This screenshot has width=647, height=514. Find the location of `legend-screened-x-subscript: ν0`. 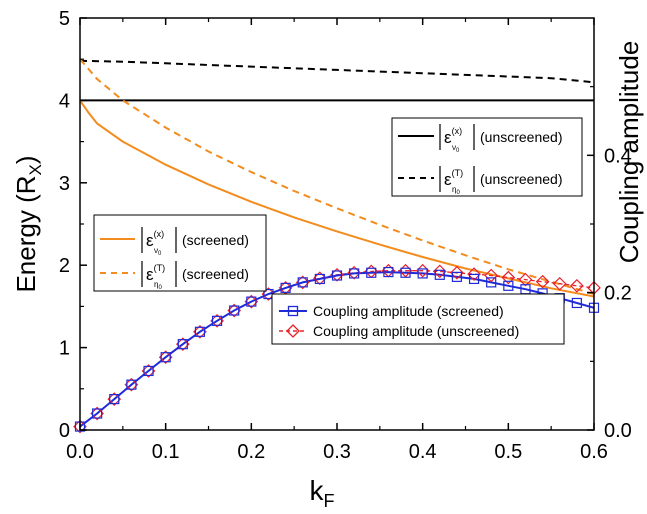

legend-screened-x-subscript: ν0 is located at coordinates (158, 251).